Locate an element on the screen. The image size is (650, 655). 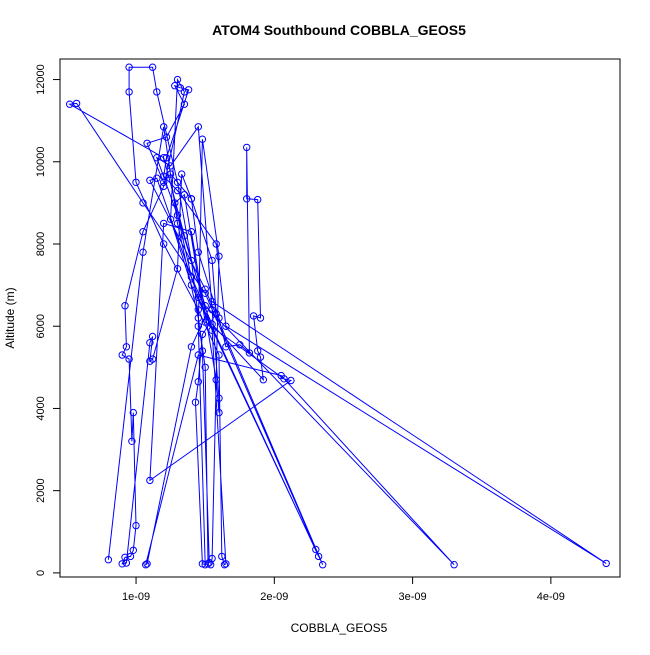
y-tick-label: 10000 is located at coordinates (41, 161).